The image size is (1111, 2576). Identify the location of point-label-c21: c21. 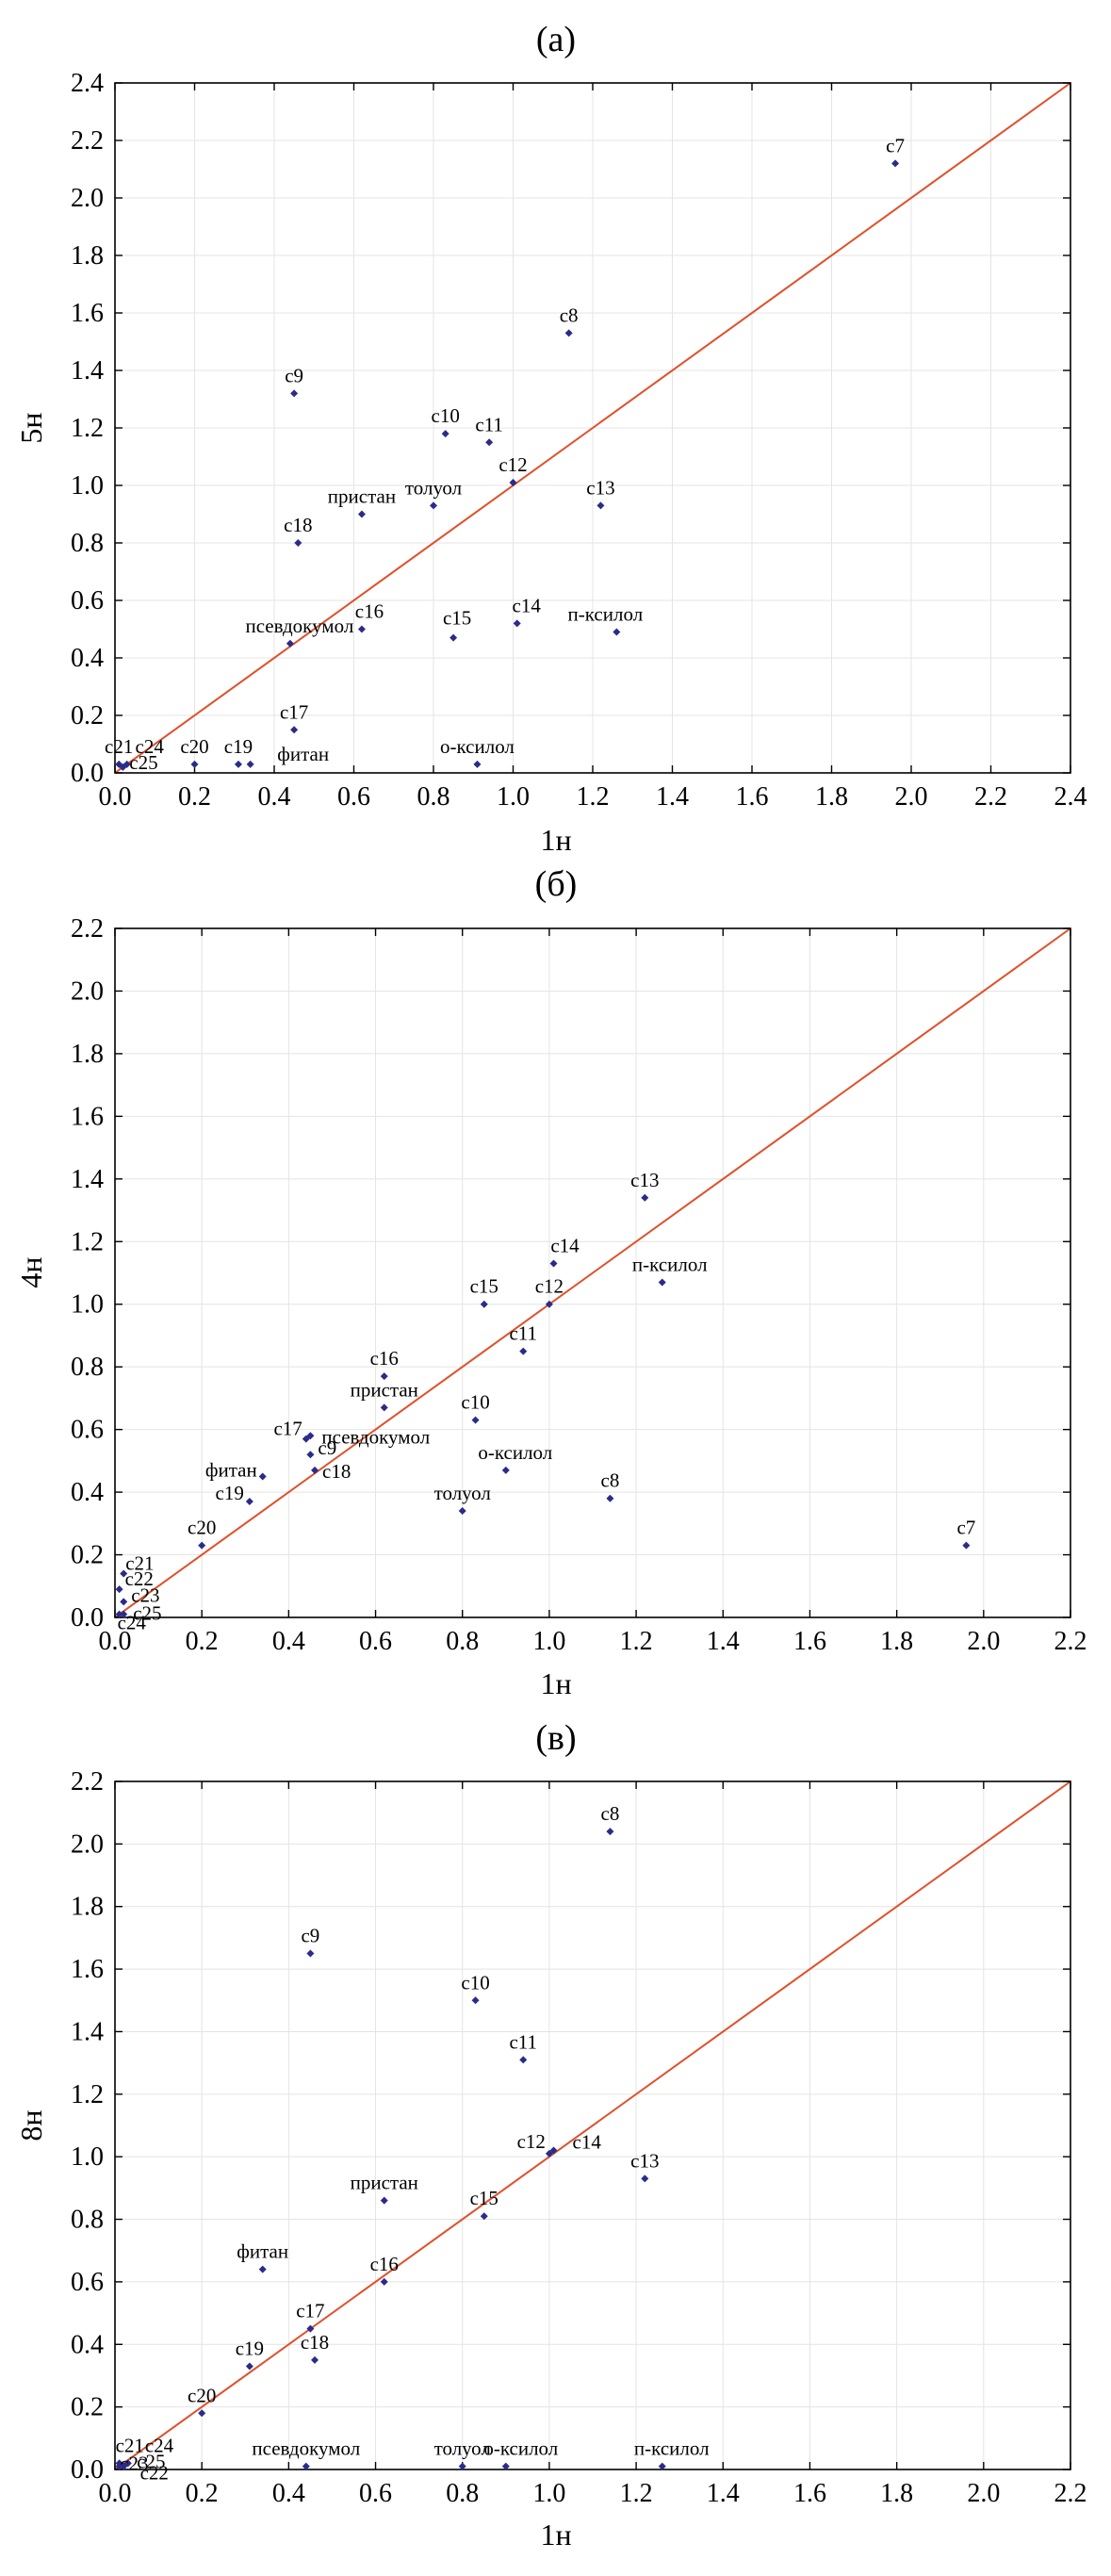
(130, 2445).